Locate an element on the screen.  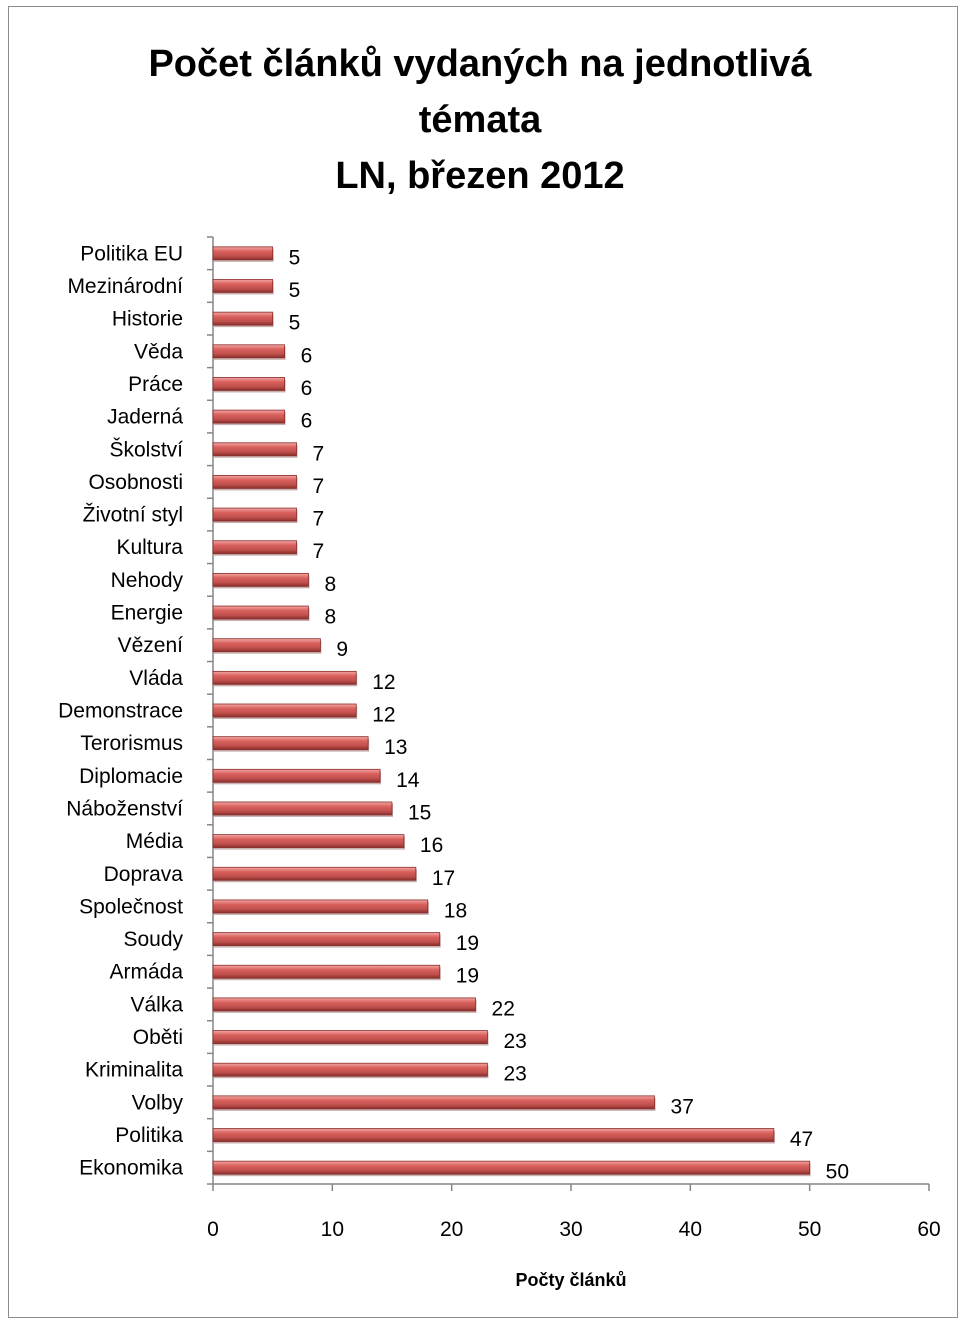
category-label: Jaderná is located at coordinates (145, 417).